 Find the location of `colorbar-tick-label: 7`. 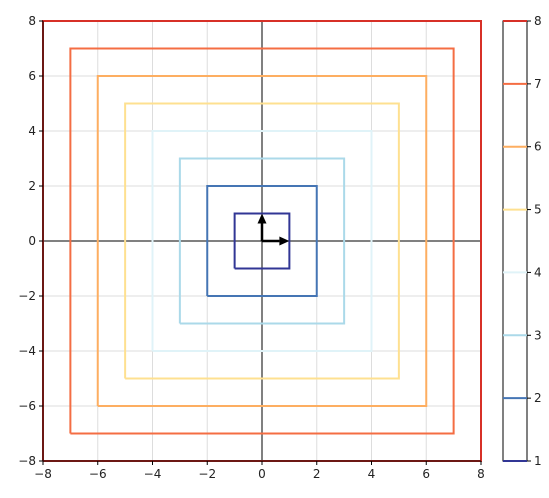

colorbar-tick-label: 7 is located at coordinates (538, 84).